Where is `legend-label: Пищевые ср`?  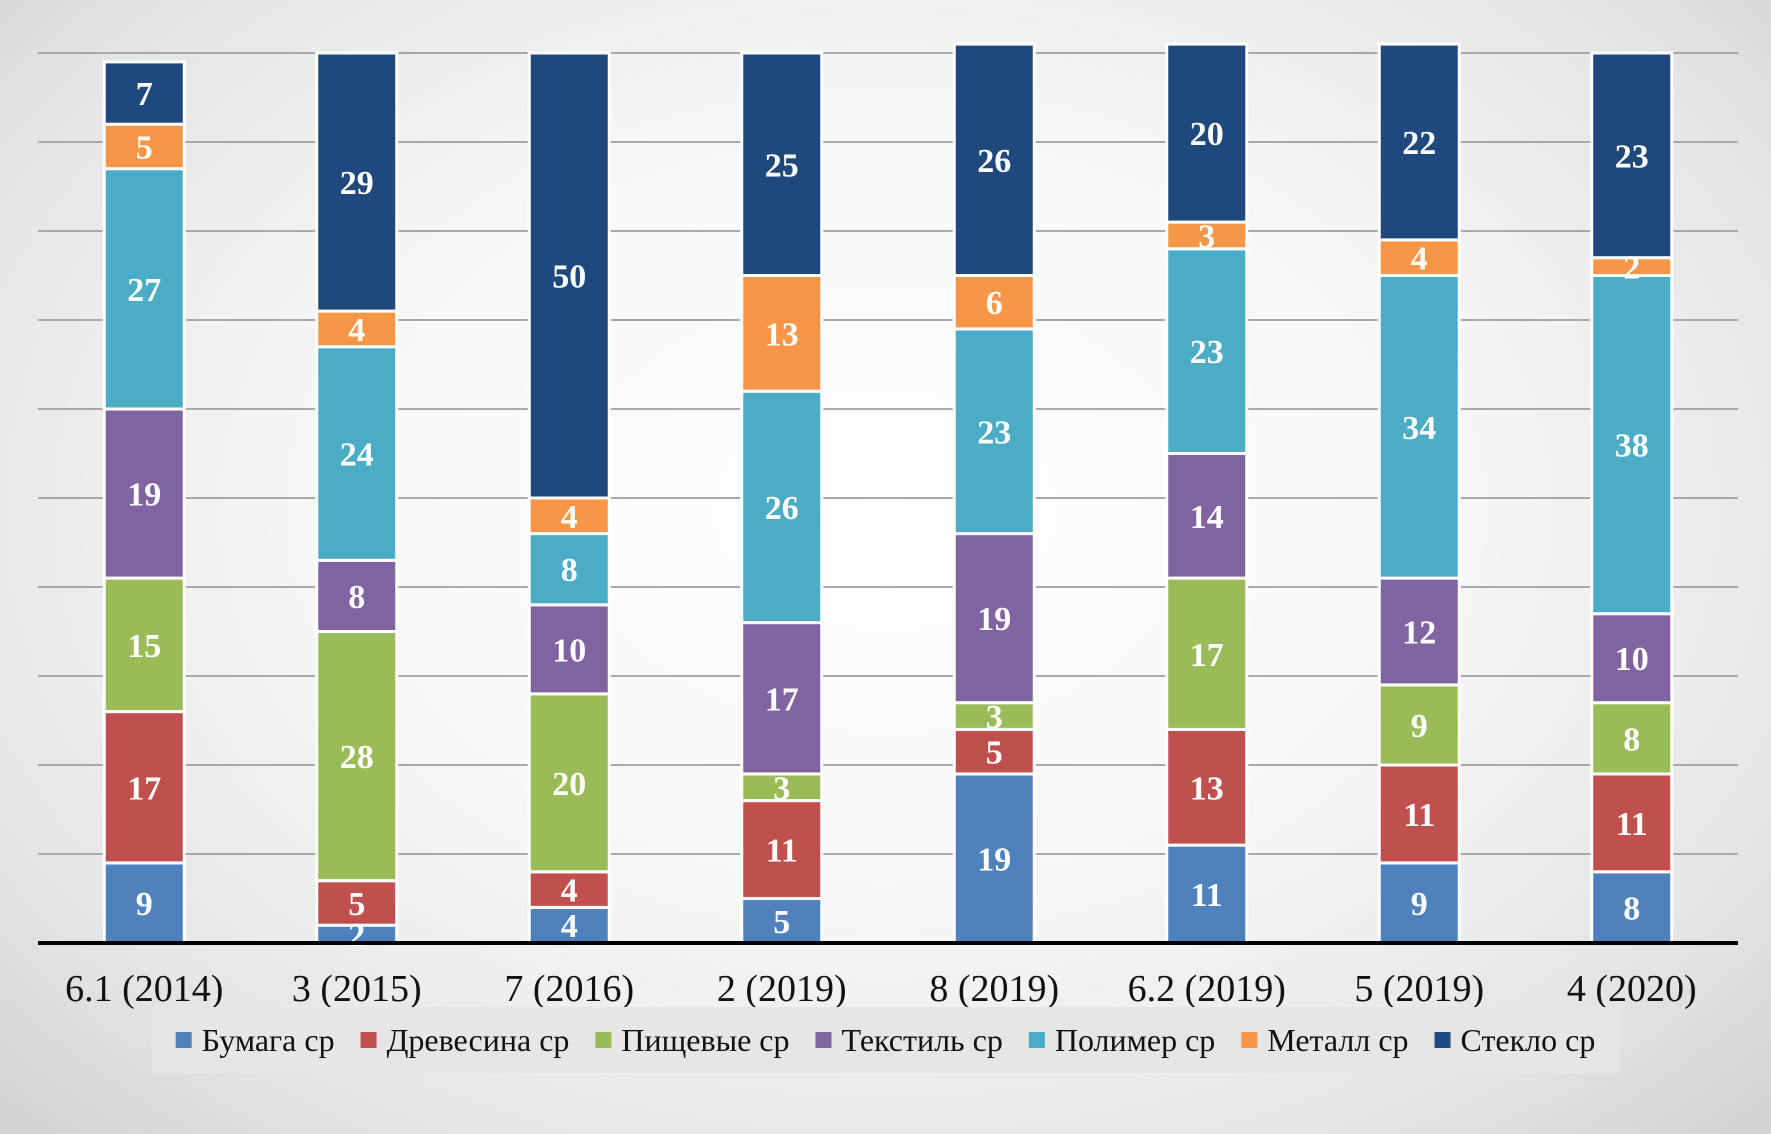
legend-label: Пищевые ср is located at coordinates (705, 1040).